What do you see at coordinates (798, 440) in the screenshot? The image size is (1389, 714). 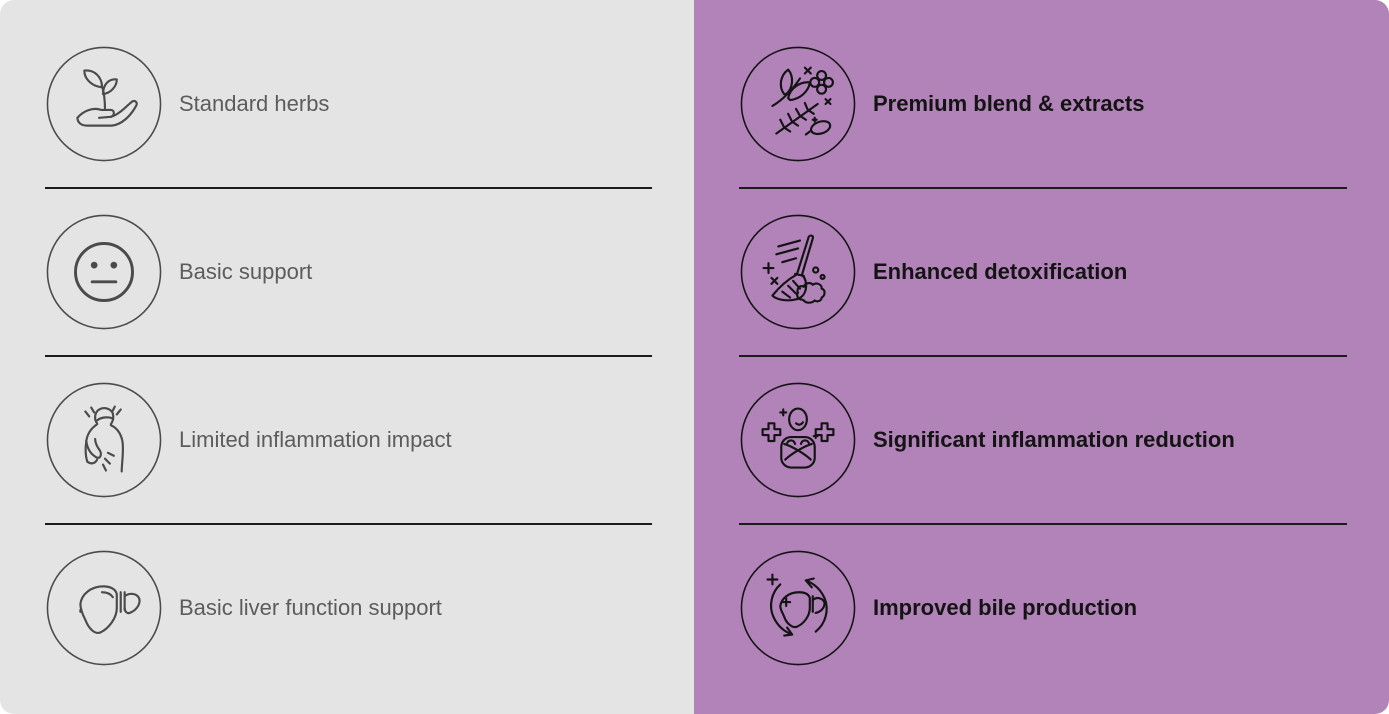 I see `wellness-person-icon` at bounding box center [798, 440].